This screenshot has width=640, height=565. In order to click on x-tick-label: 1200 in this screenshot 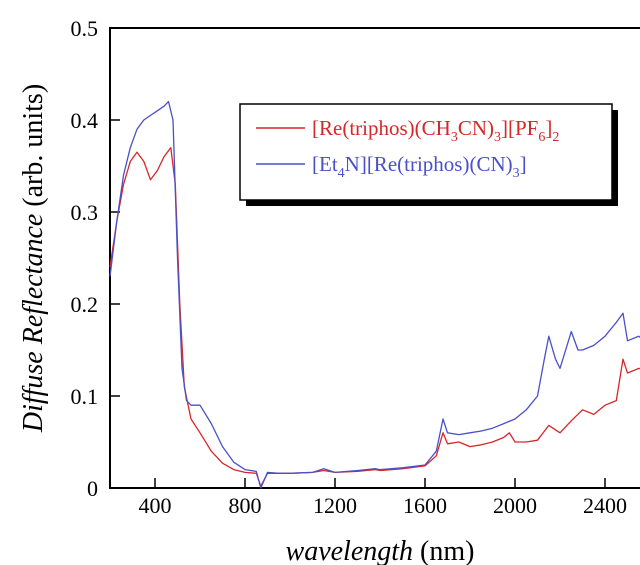, I will do `click(335, 505)`.